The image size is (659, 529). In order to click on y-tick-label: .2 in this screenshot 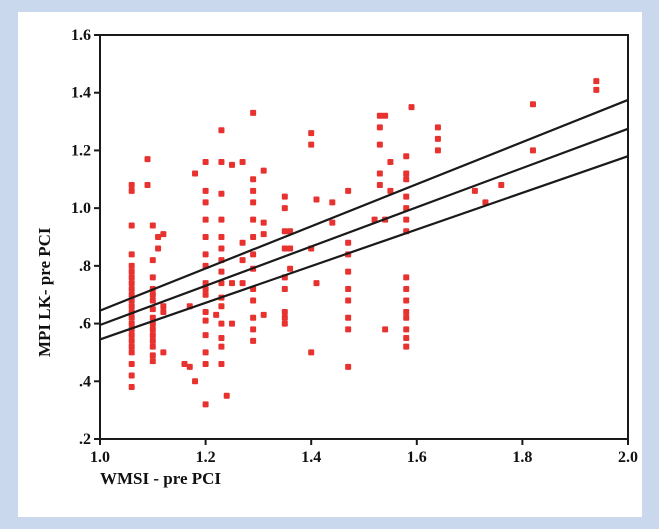, I will do `click(85, 439)`.